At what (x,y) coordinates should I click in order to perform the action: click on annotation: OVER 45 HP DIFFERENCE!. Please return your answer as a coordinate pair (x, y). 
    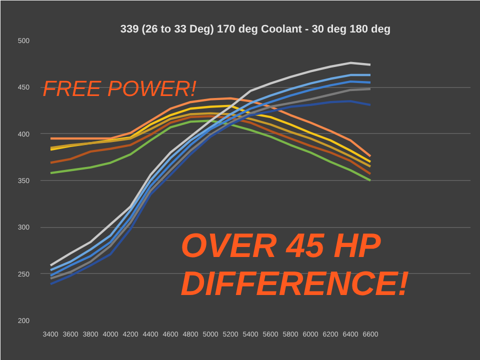
    Looking at the image, I should click on (295, 265).